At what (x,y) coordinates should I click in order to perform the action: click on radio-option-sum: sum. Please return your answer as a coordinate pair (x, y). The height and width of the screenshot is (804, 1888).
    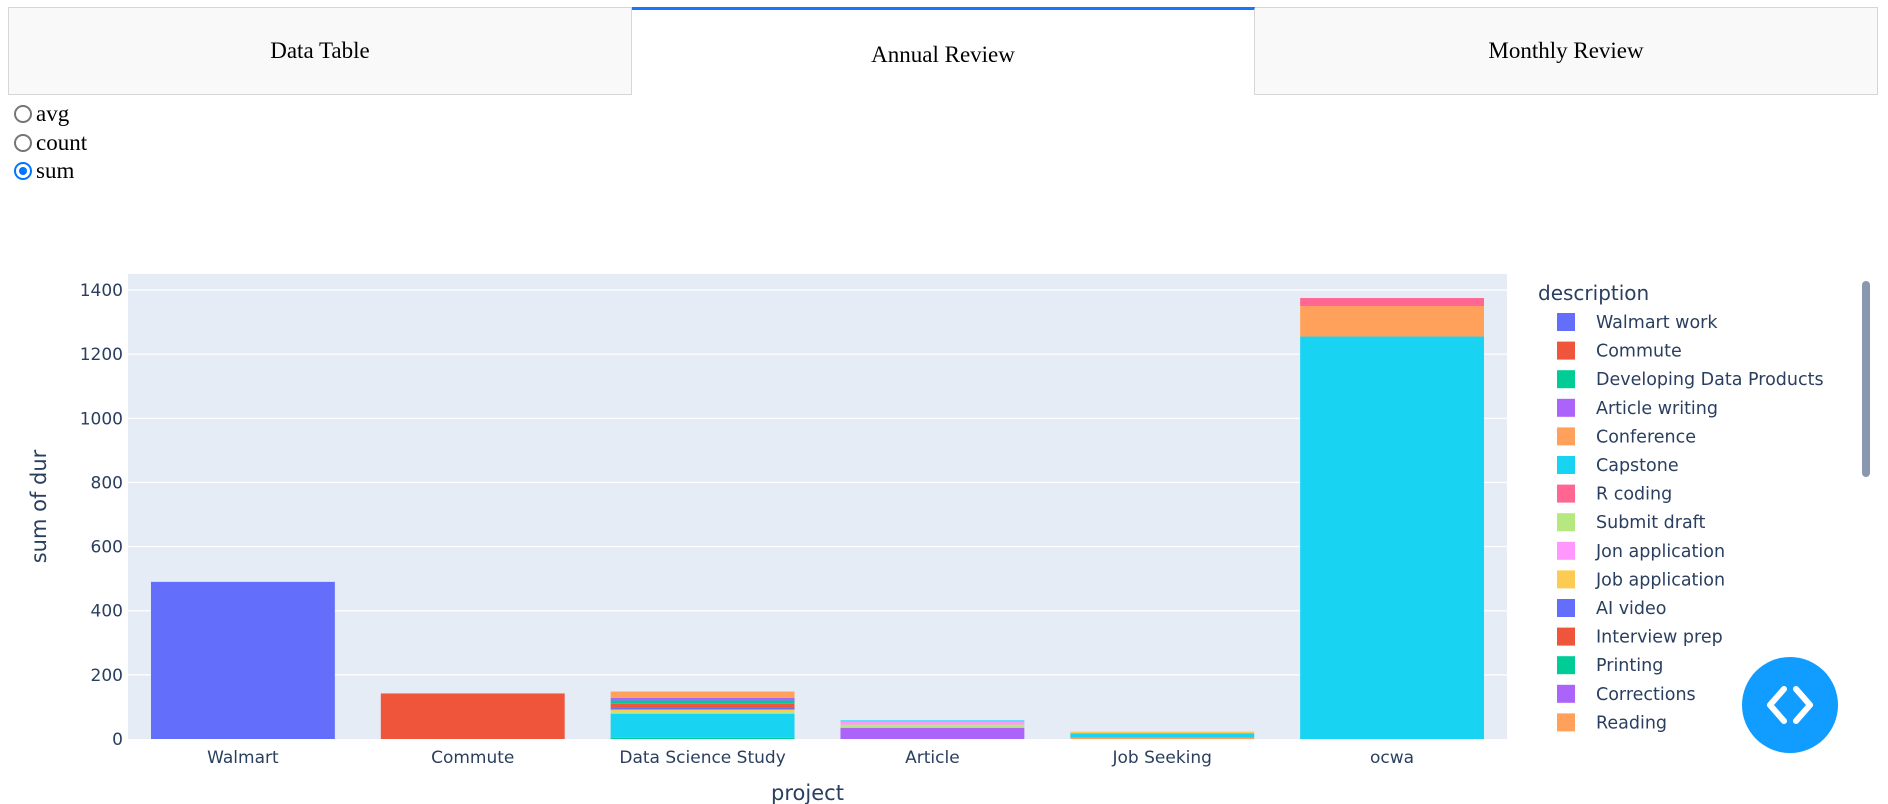
    Looking at the image, I should click on (50, 171).